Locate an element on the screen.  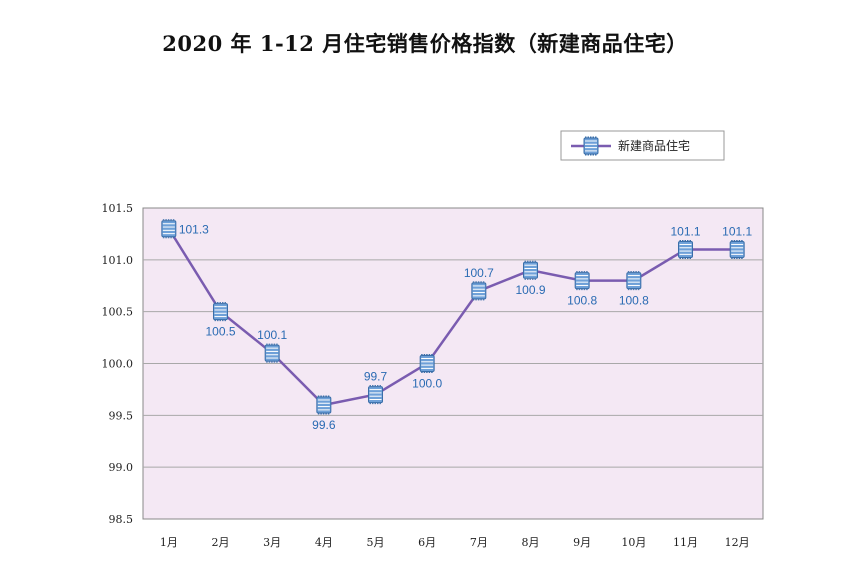
data-label: 100.5 is located at coordinates (220, 332).